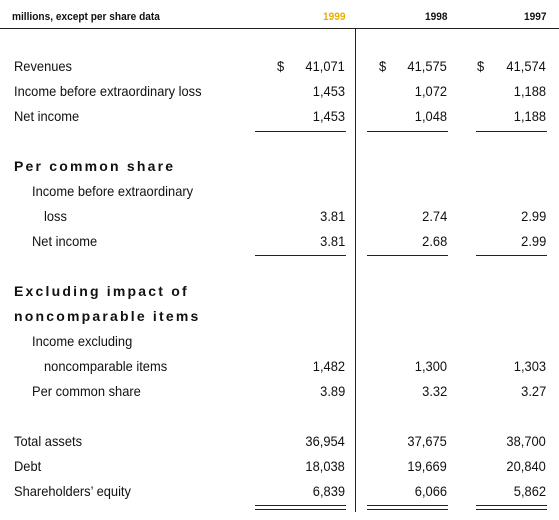 This screenshot has height=520, width=559. I want to click on caption: millions, except per share data, so click(86, 17).